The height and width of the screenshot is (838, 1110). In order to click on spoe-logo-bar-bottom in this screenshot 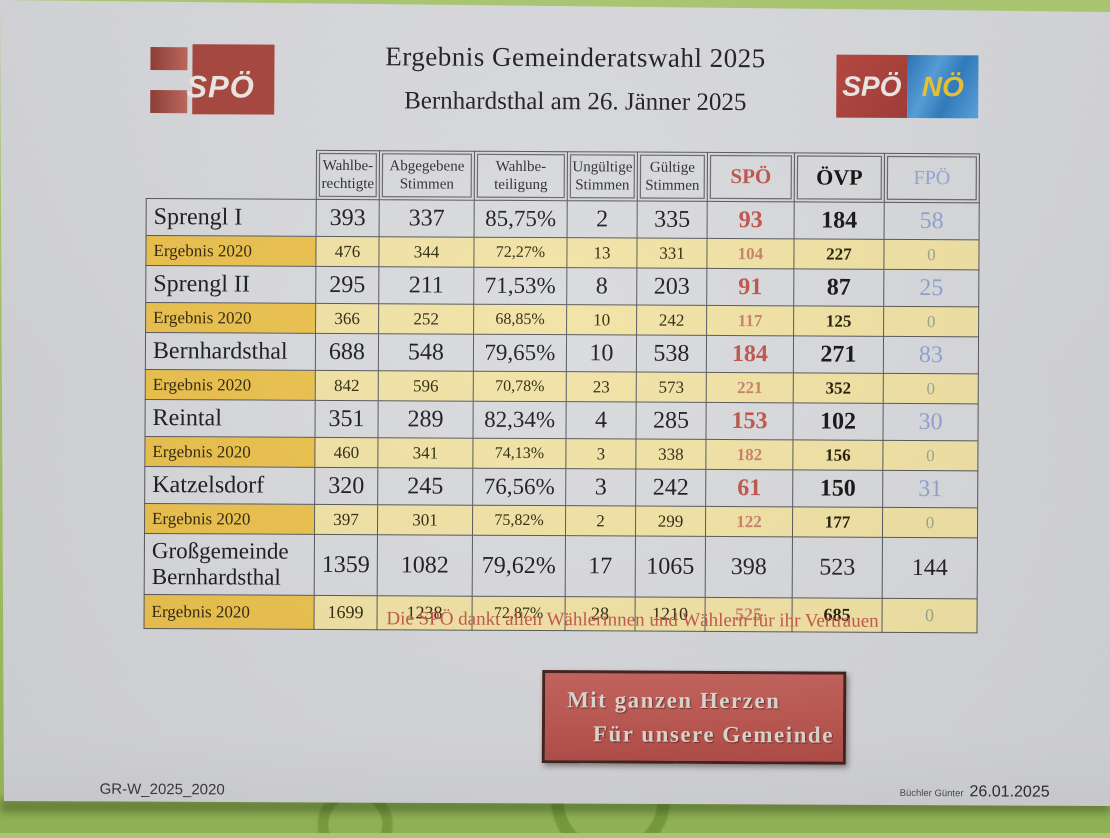, I will do `click(169, 102)`.